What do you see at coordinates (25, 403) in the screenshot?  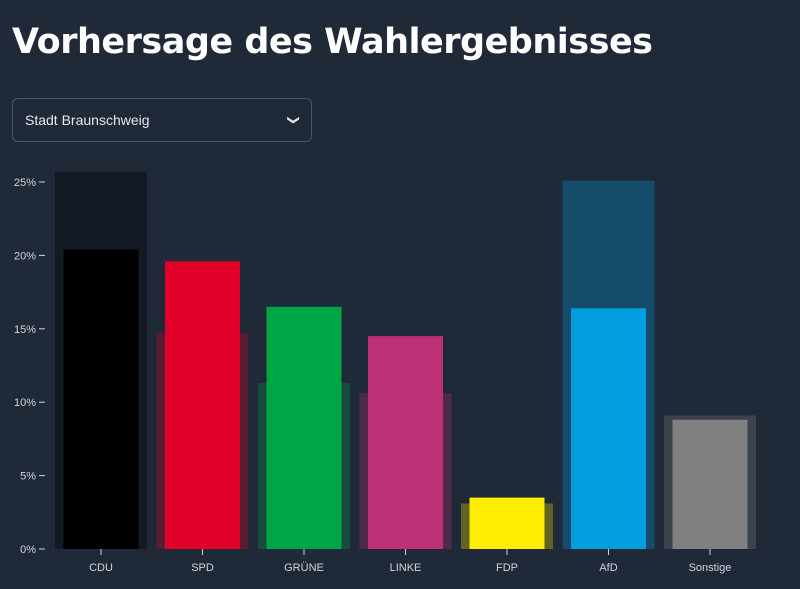 I see `y-tick-label: 10%` at bounding box center [25, 403].